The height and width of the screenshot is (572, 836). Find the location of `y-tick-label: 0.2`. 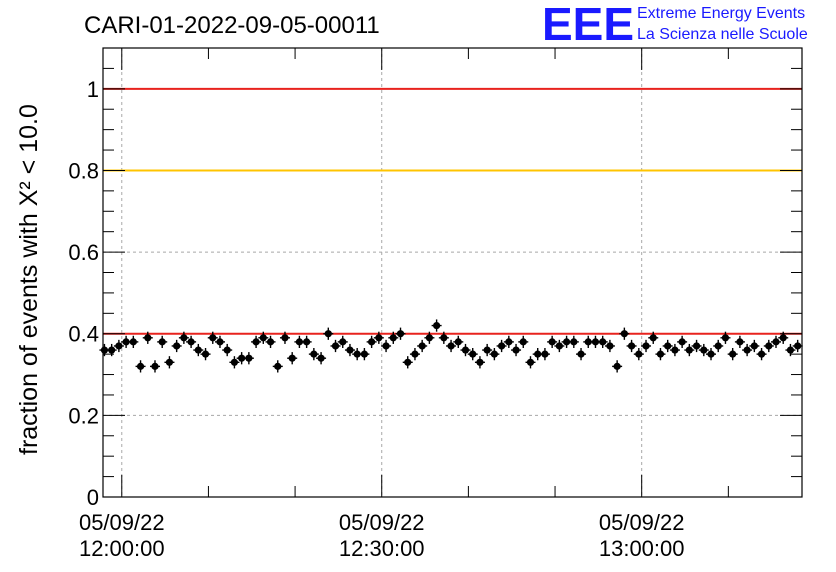

y-tick-label: 0.2 is located at coordinates (83, 415).